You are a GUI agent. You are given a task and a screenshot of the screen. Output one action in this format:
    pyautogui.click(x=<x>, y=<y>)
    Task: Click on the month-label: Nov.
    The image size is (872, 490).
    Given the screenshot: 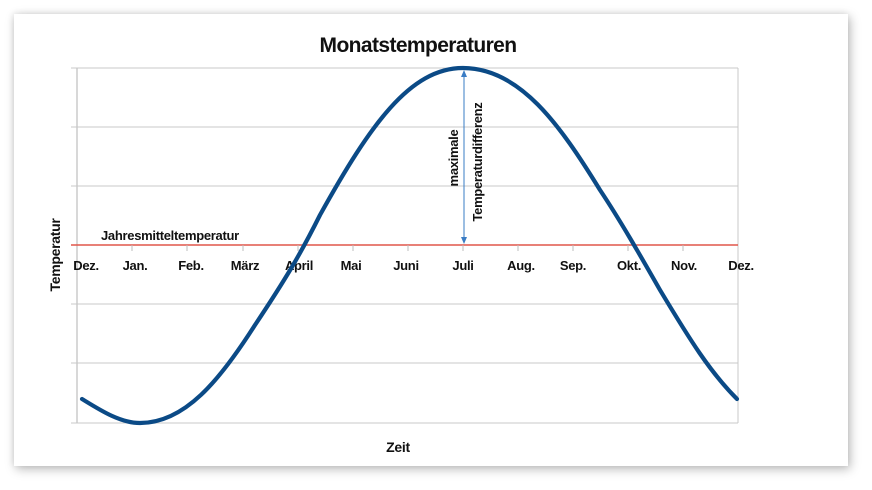 What is the action you would take?
    pyautogui.click(x=684, y=265)
    